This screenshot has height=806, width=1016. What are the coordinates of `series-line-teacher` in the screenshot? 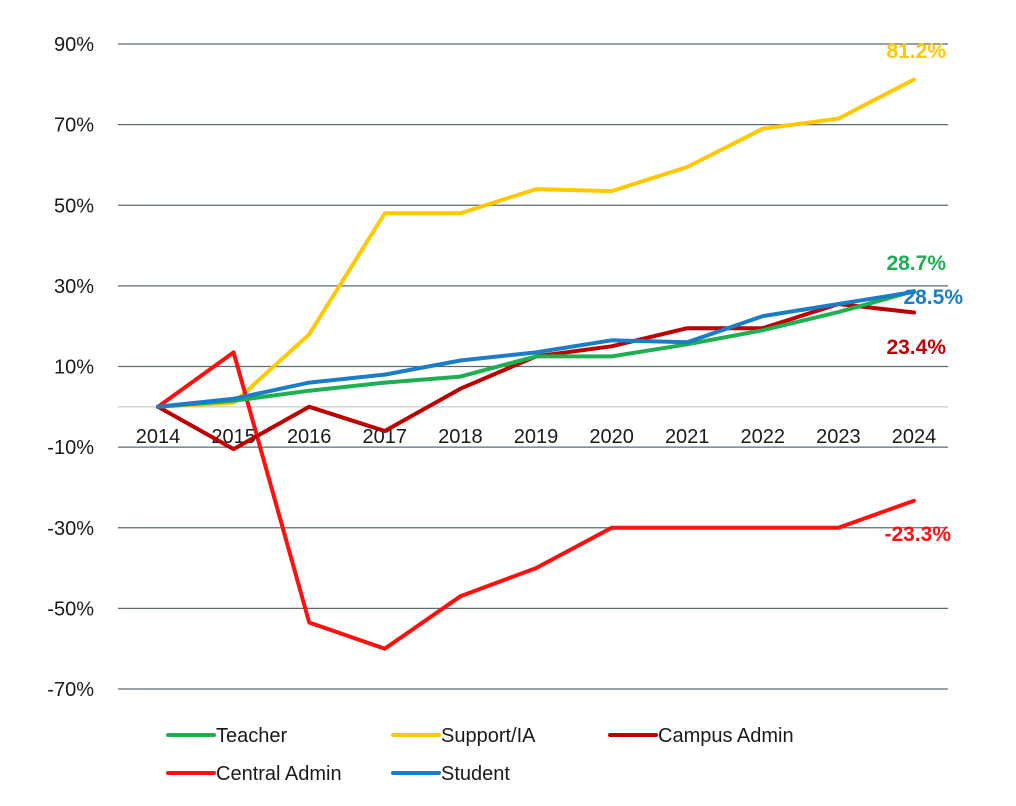 It's located at (536, 349).